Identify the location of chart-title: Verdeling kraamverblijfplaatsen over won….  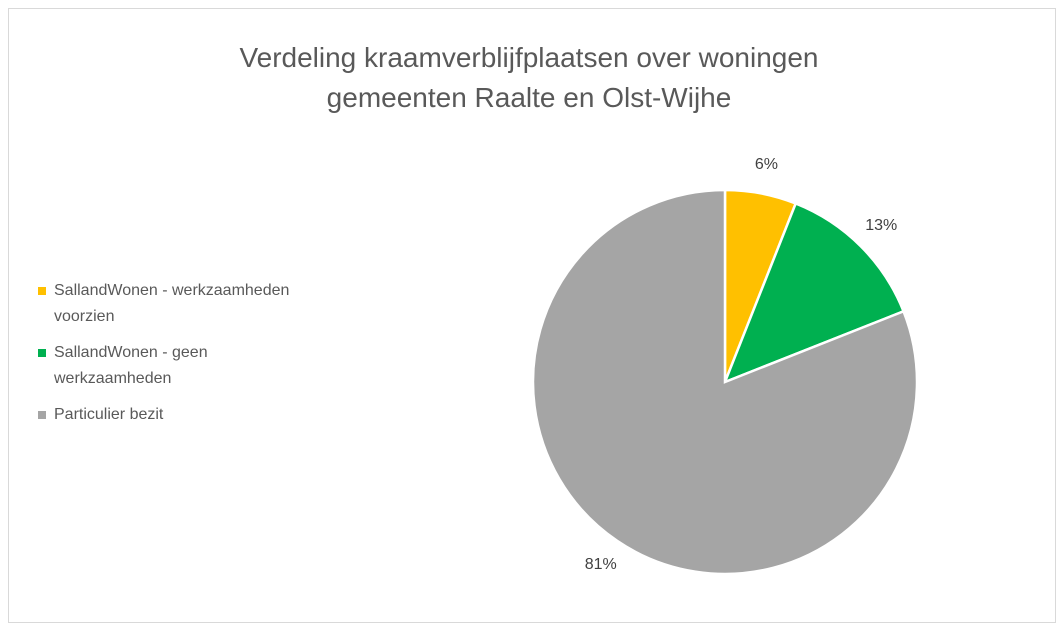
(529, 77).